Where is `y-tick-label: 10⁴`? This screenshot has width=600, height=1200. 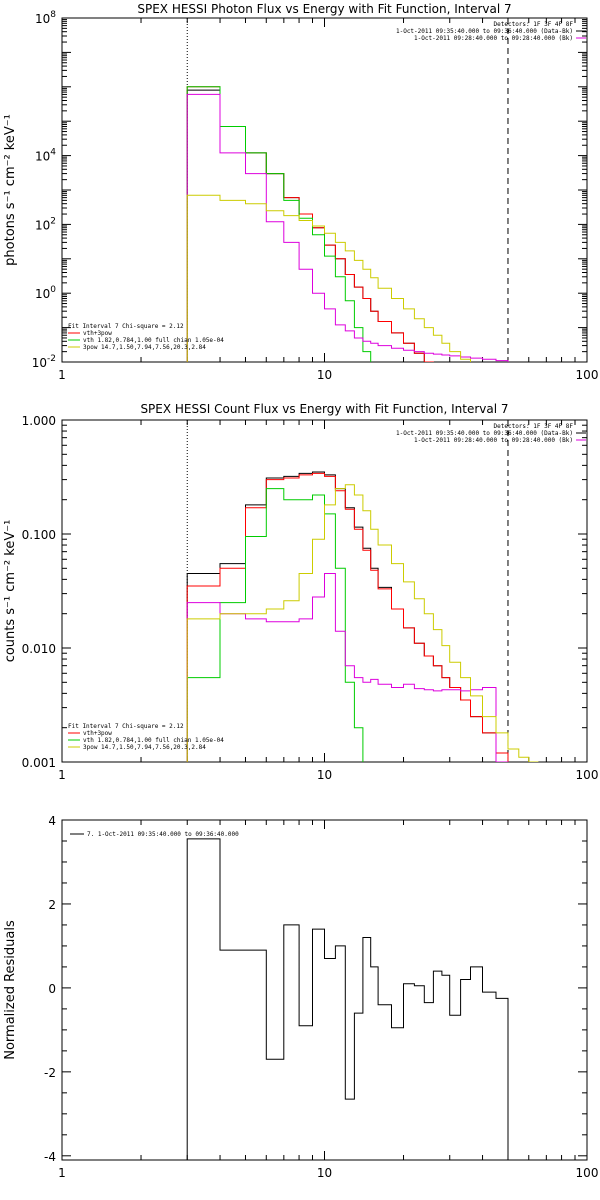 y-tick-label: 10⁴ is located at coordinates (45, 156).